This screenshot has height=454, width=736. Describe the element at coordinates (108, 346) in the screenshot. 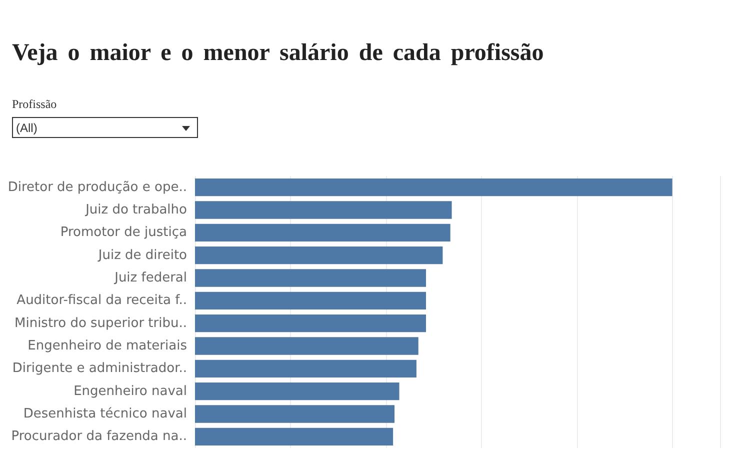

I see `y-tick-label: Engenheiro de materiais` at that location.